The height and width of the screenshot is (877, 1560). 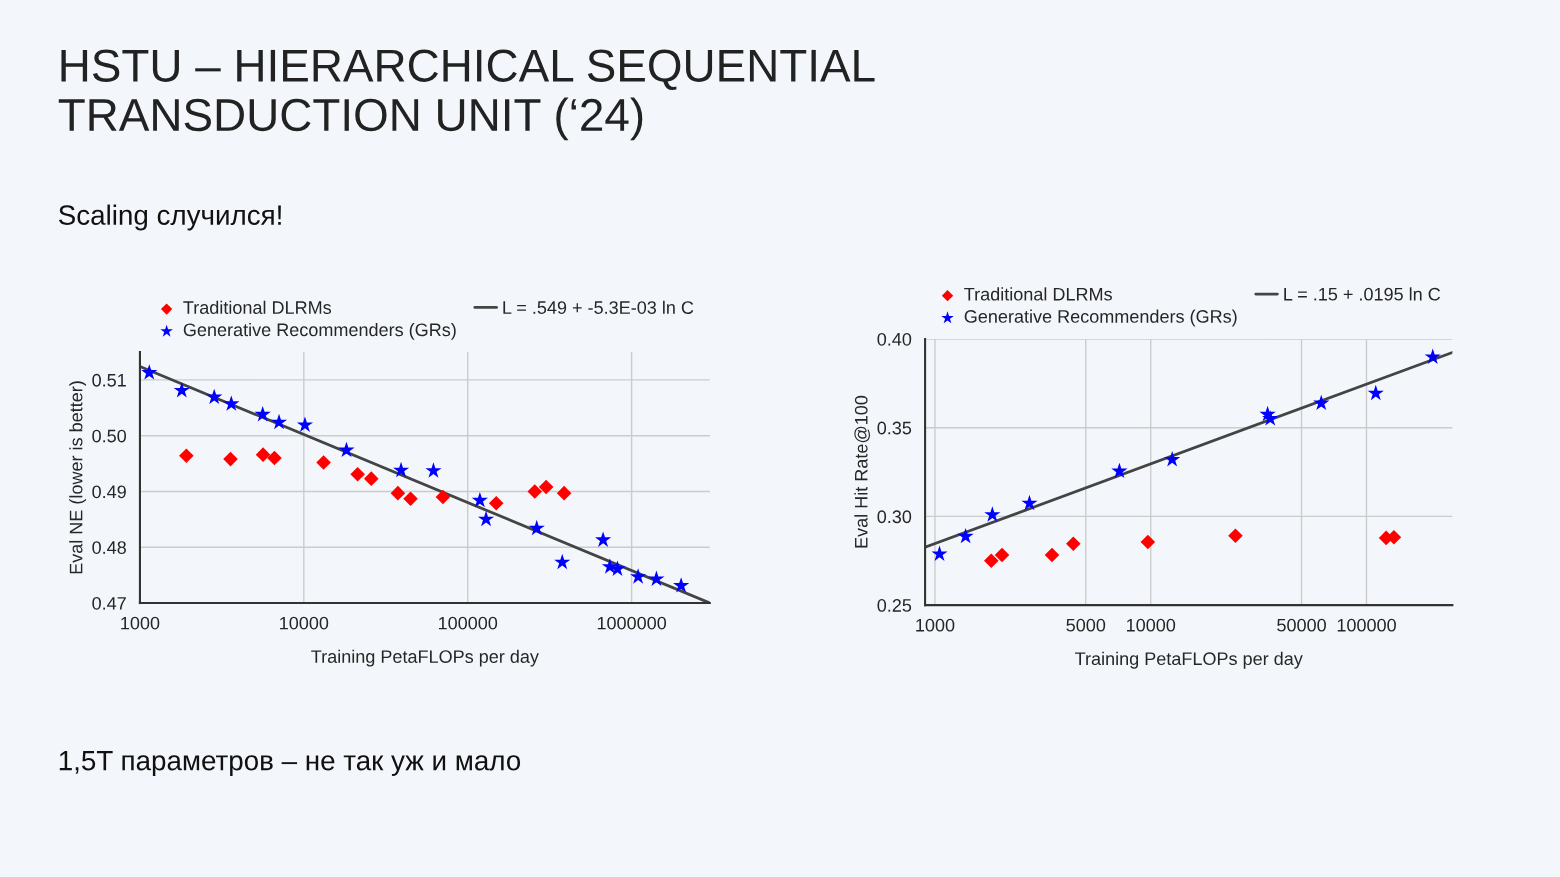 I want to click on y-axis-title: Eval NE (lower is better), so click(x=78, y=477).